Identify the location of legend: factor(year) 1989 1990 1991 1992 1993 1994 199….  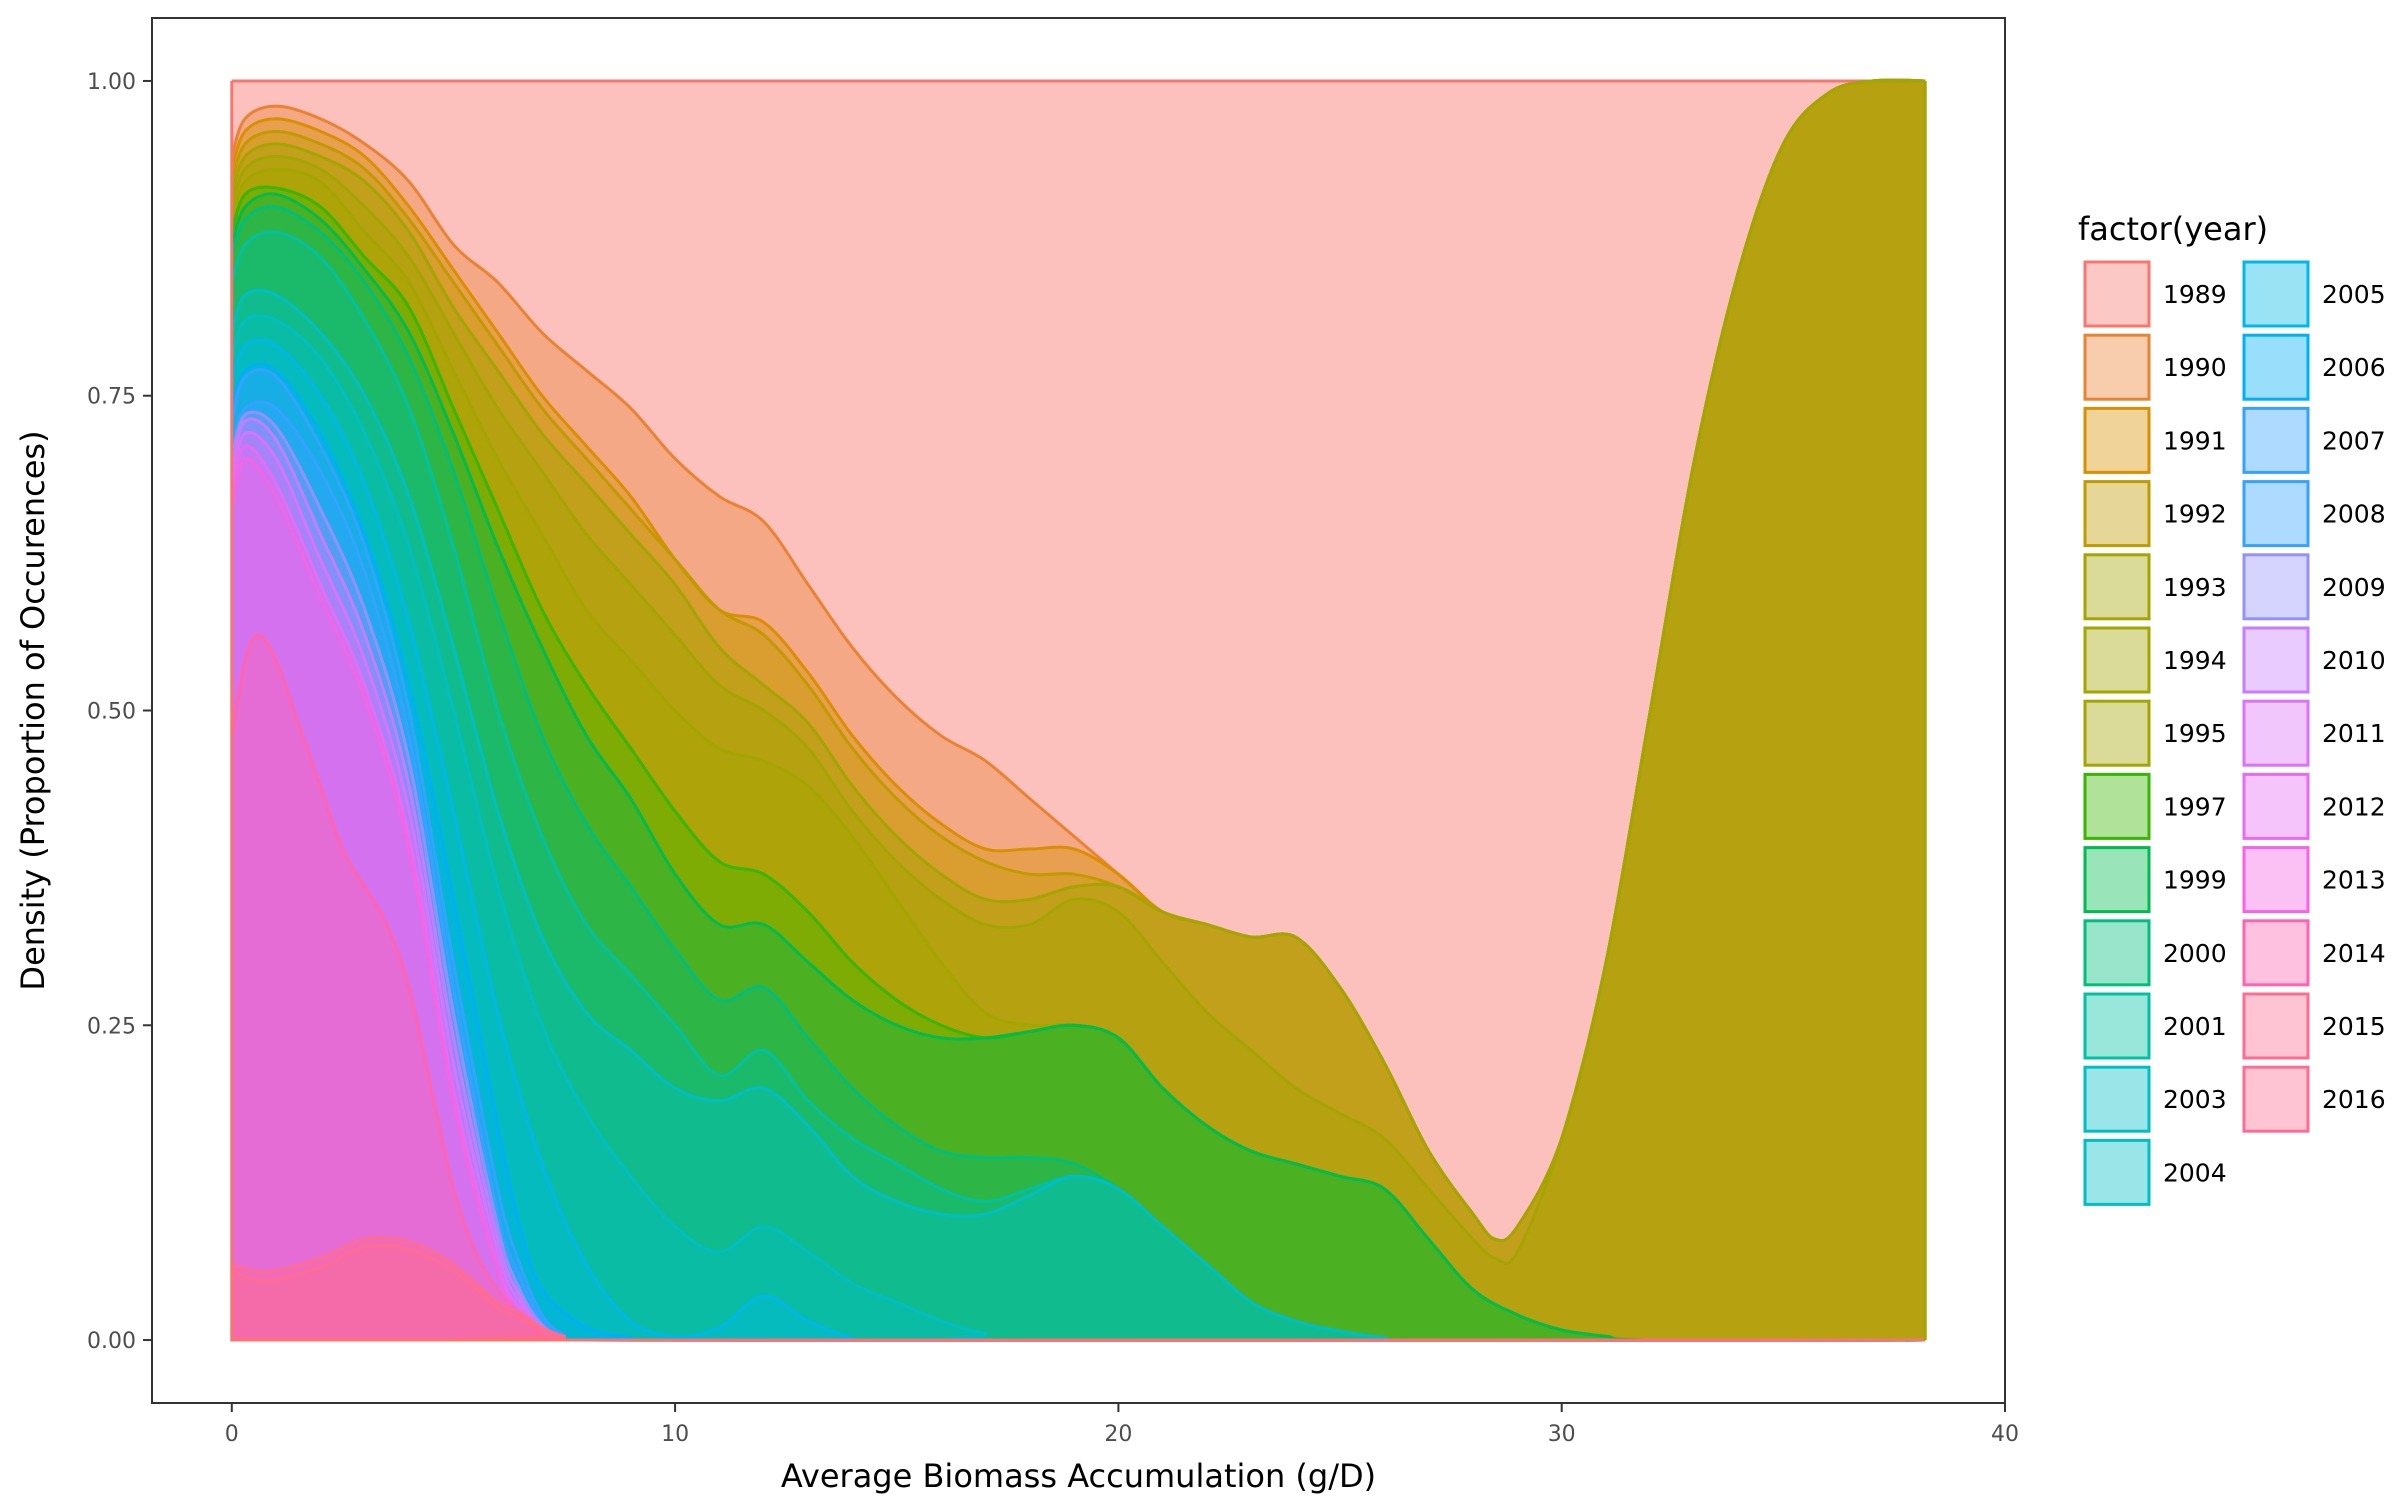
(2232, 708).